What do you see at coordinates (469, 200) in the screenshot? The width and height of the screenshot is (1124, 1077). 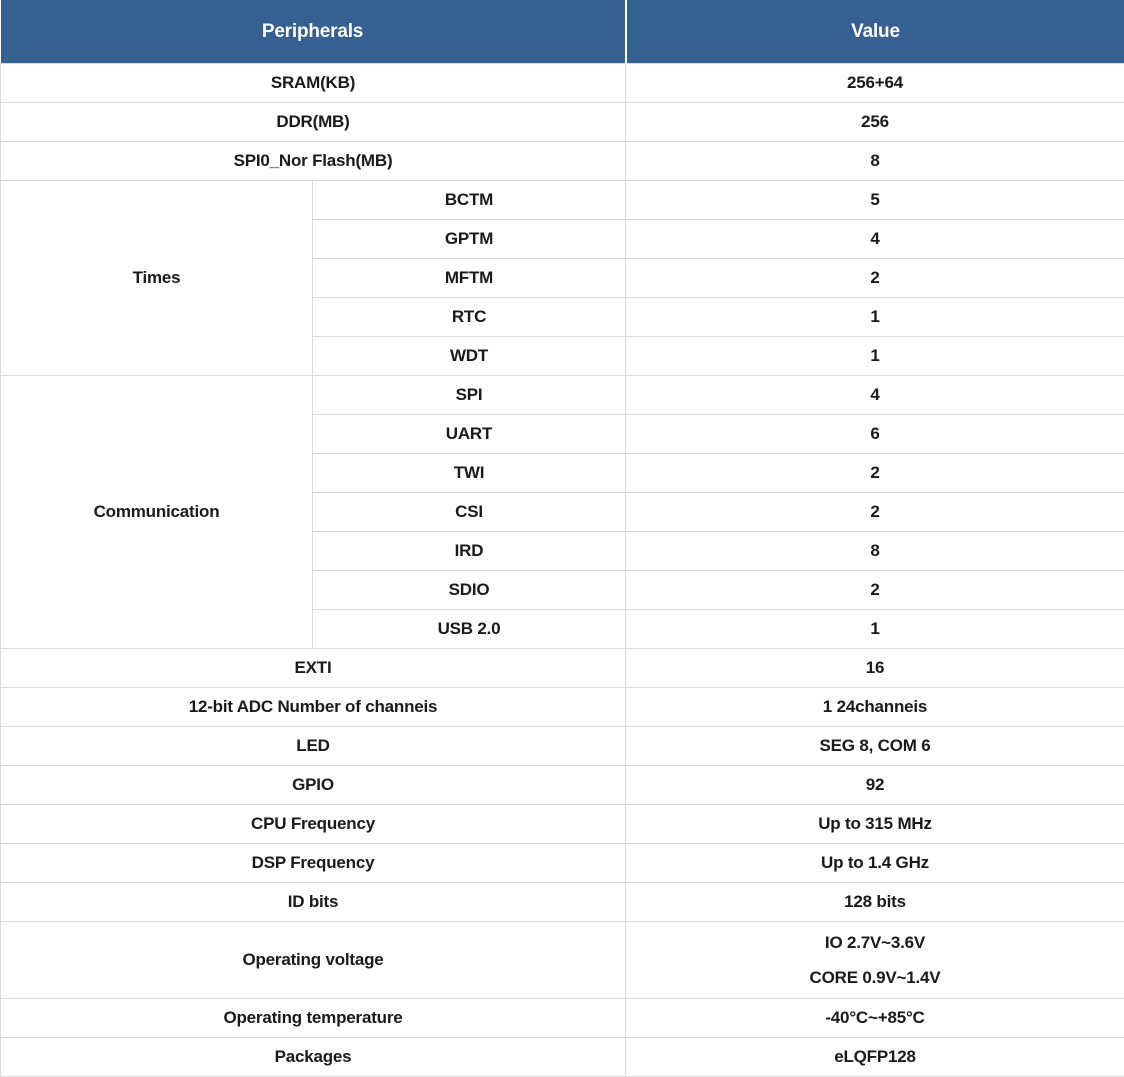 I see `sub-row-label: BCTM` at bounding box center [469, 200].